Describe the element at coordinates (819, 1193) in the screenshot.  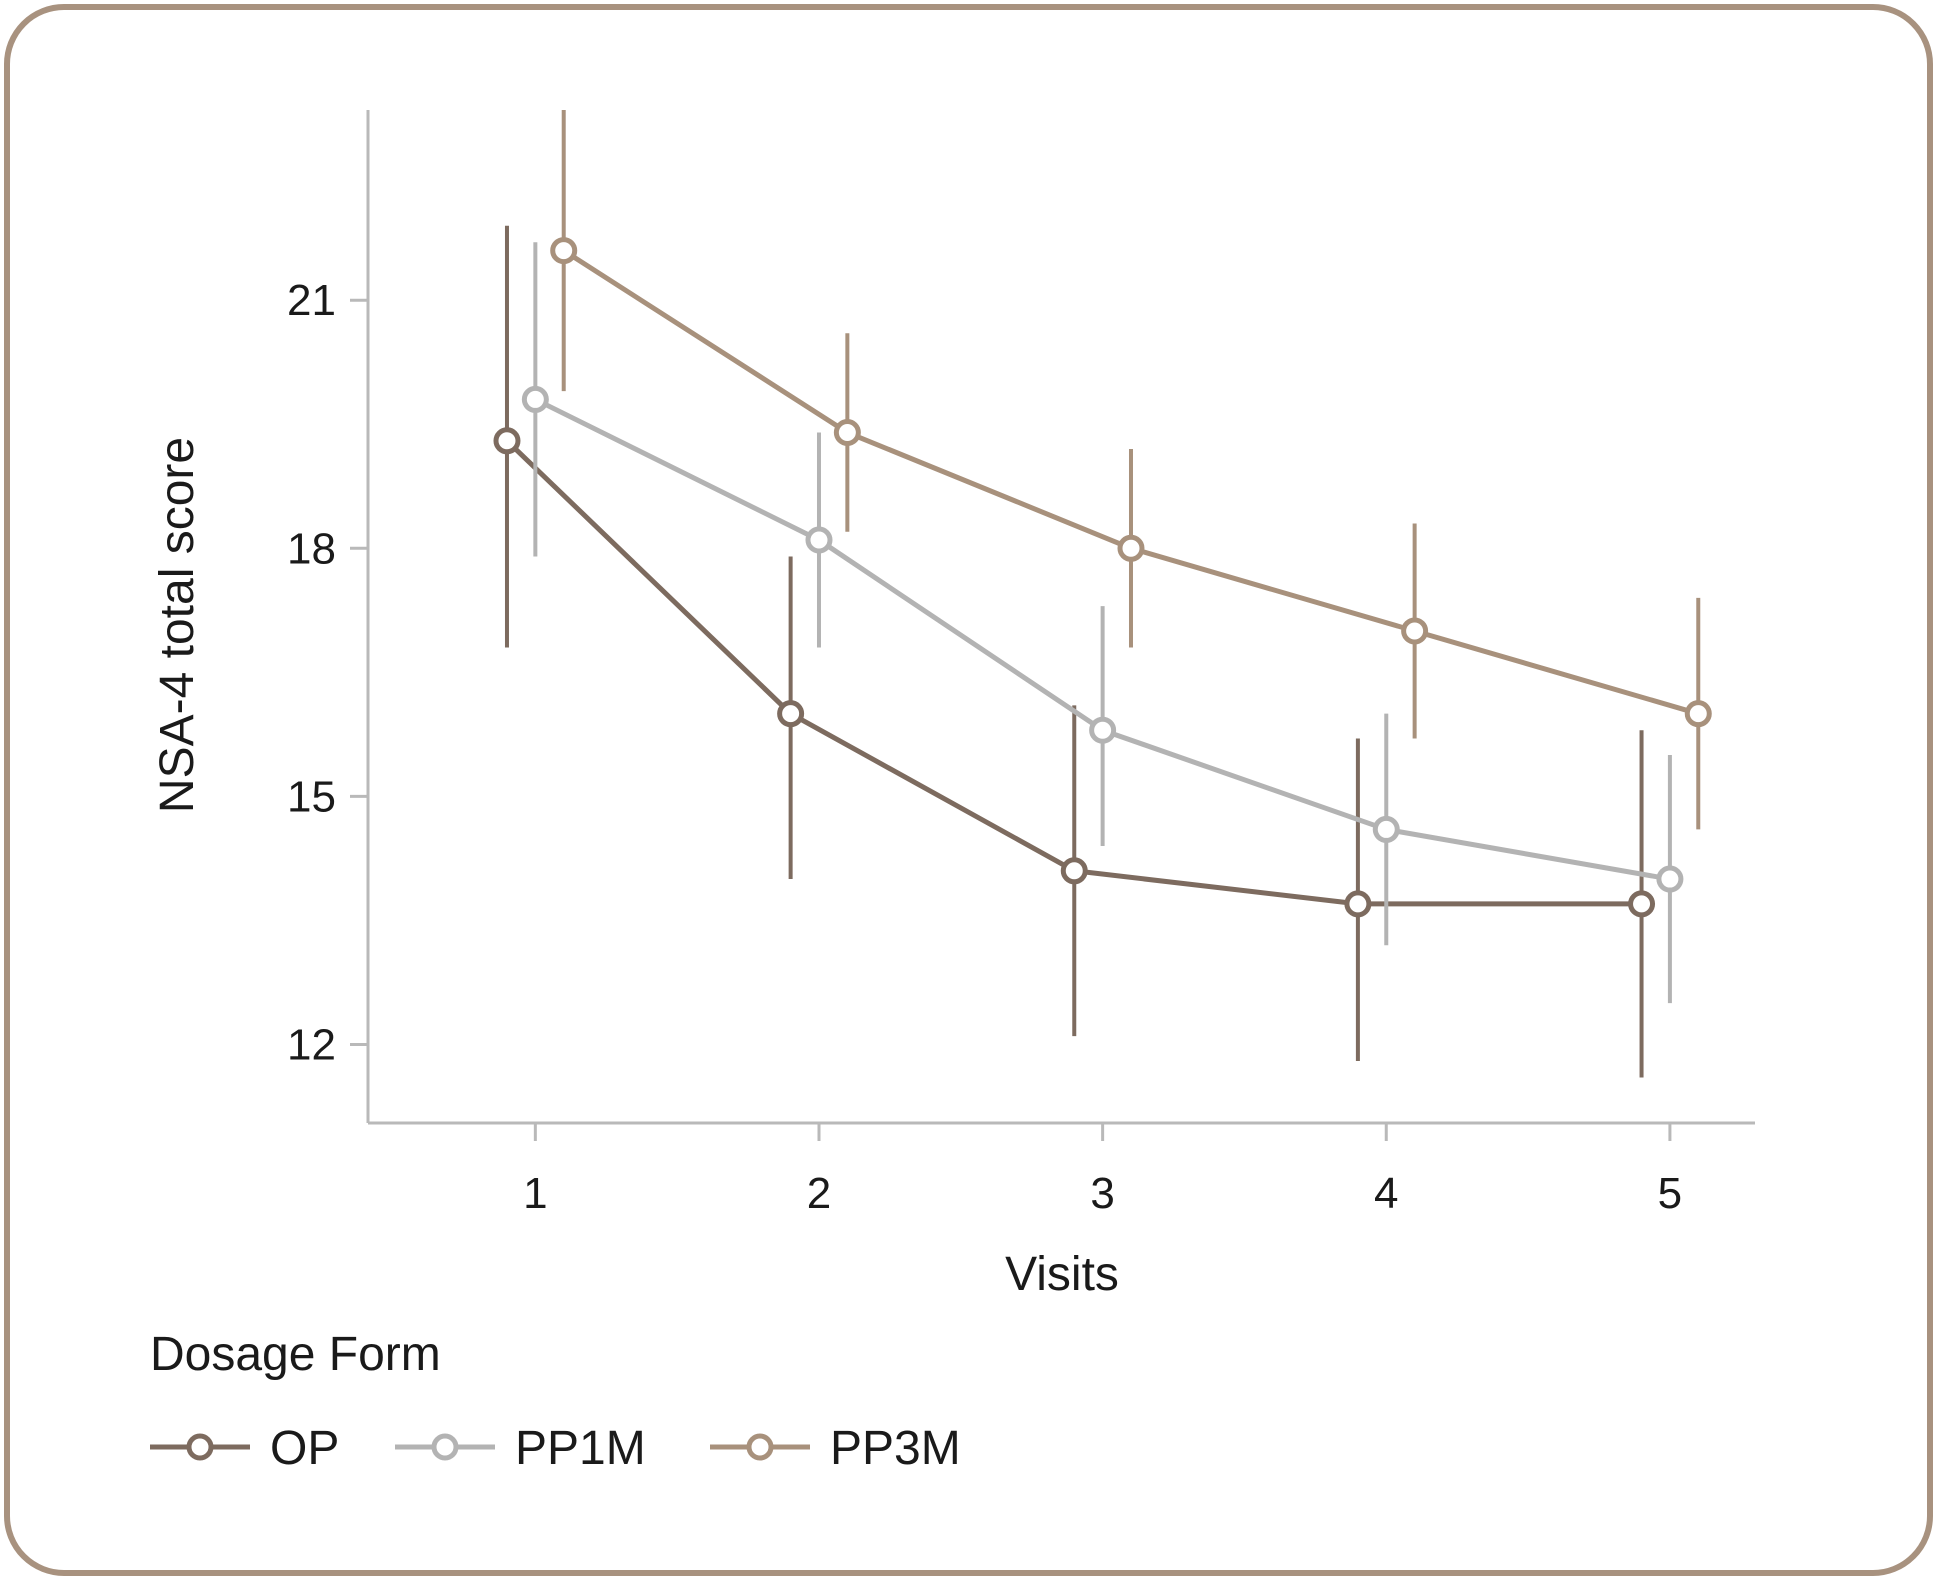
I see `x-tick-label: 2` at that location.